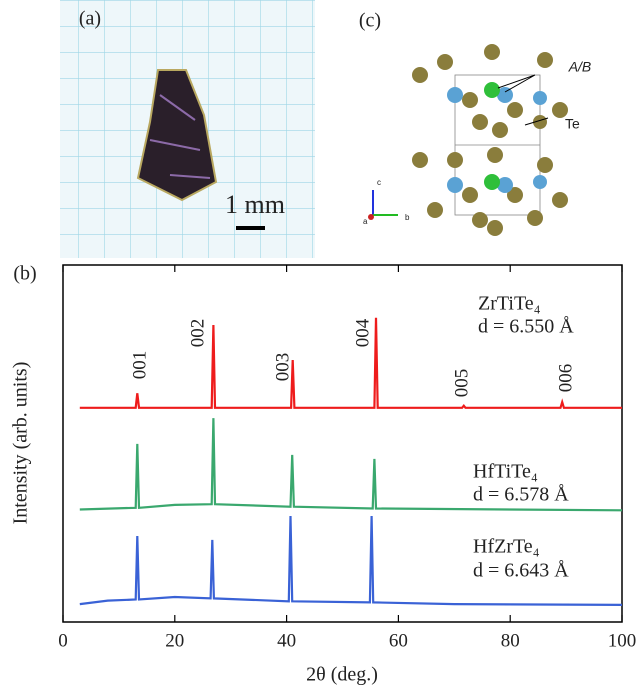 The height and width of the screenshot is (690, 642). Describe the element at coordinates (572, 124) in the screenshot. I see `site-label: Te` at that location.